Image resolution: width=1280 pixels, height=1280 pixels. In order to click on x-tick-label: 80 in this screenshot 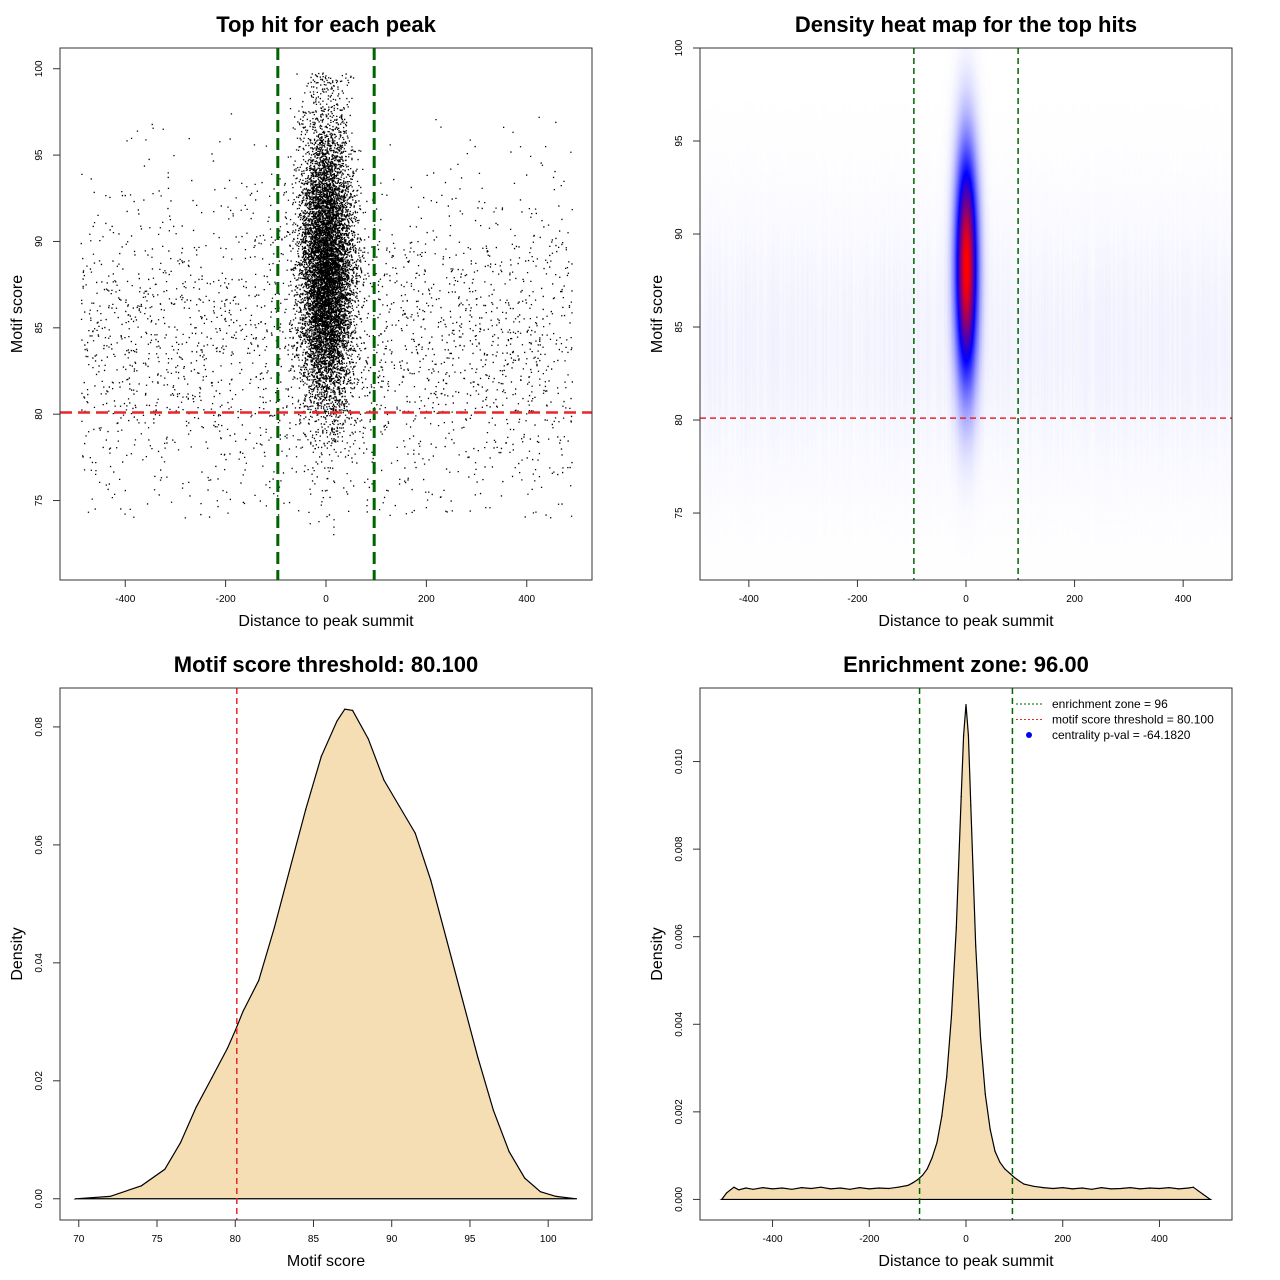, I will do `click(236, 1239)`.